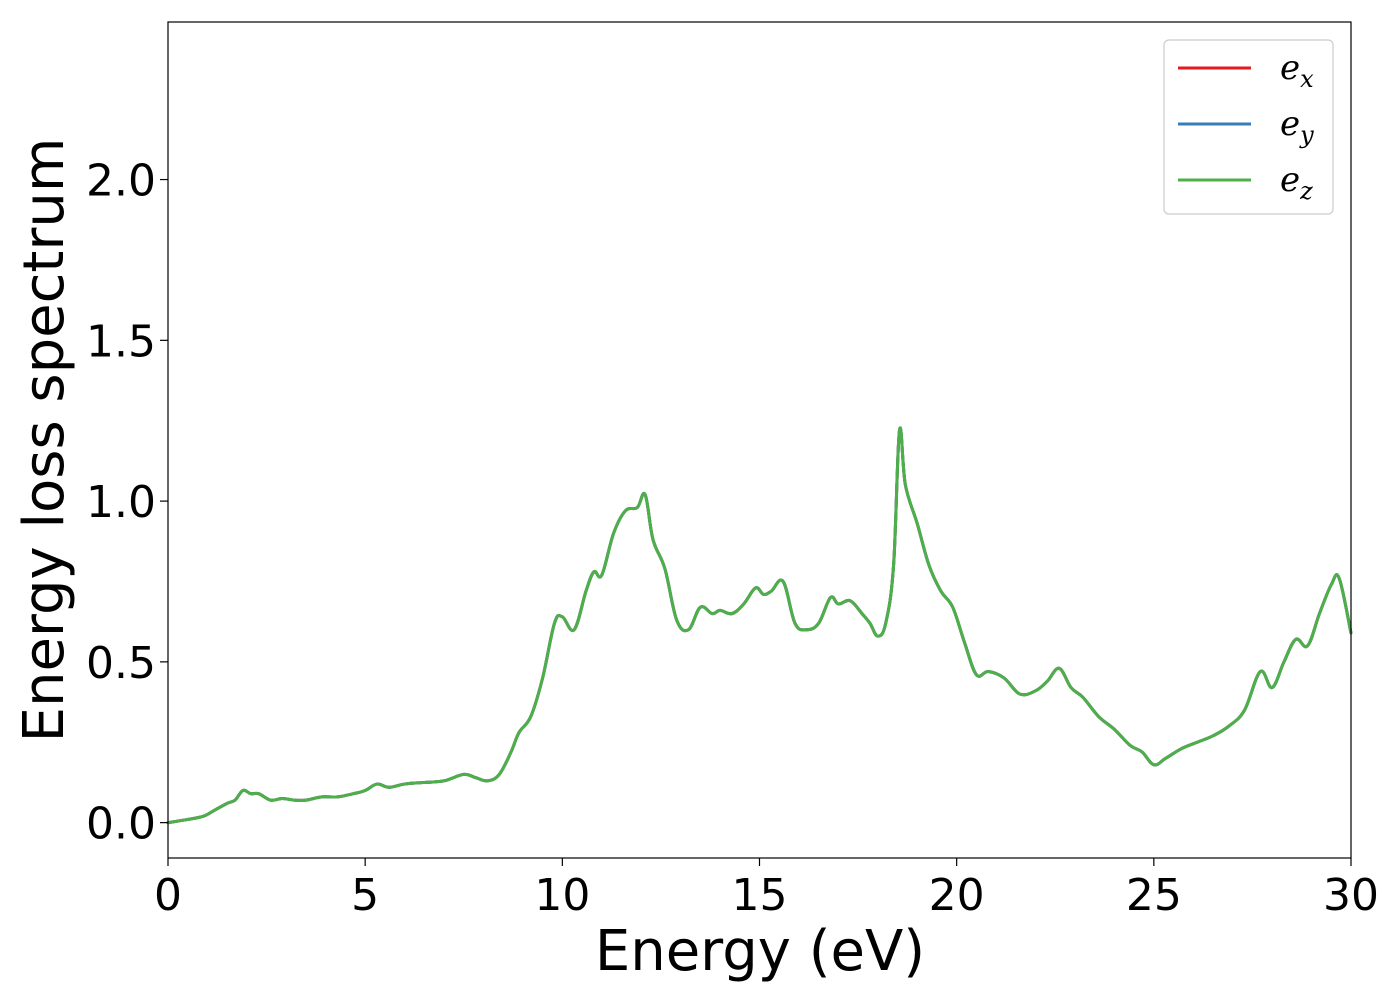 Image resolution: width=1400 pixels, height=1000 pixels. Describe the element at coordinates (957, 895) in the screenshot. I see `x-tick-label: 20` at that location.